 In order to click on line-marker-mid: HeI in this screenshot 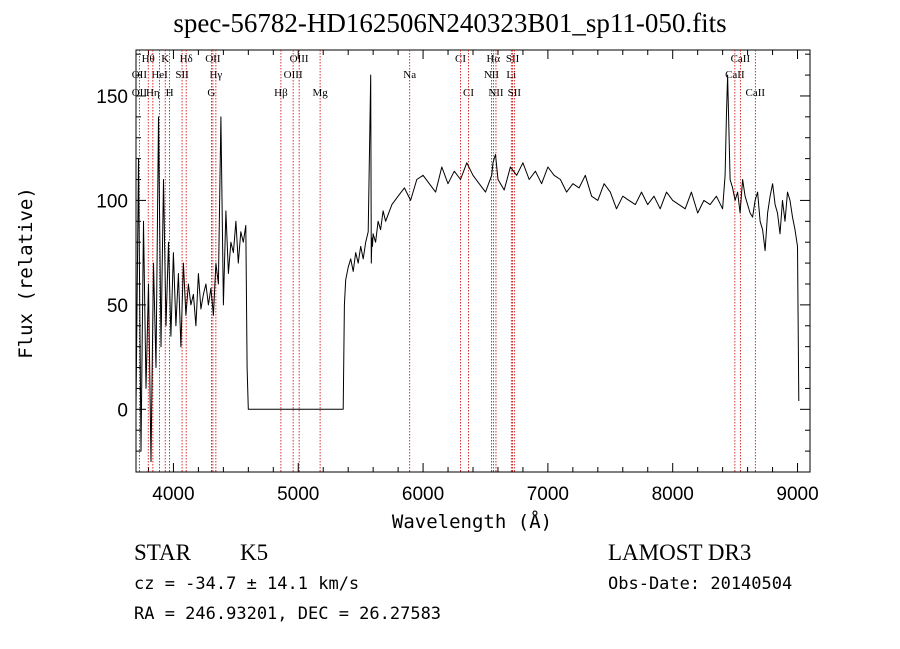, I will do `click(159, 75)`.